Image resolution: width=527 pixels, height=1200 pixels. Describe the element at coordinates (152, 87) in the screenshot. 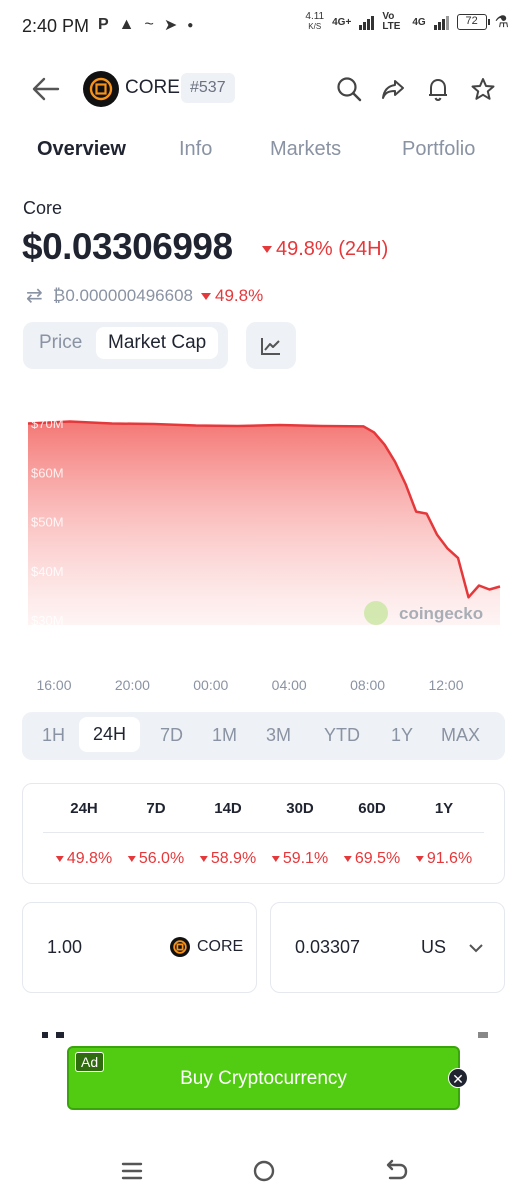

I see `coin-symbol: CORE` at that location.